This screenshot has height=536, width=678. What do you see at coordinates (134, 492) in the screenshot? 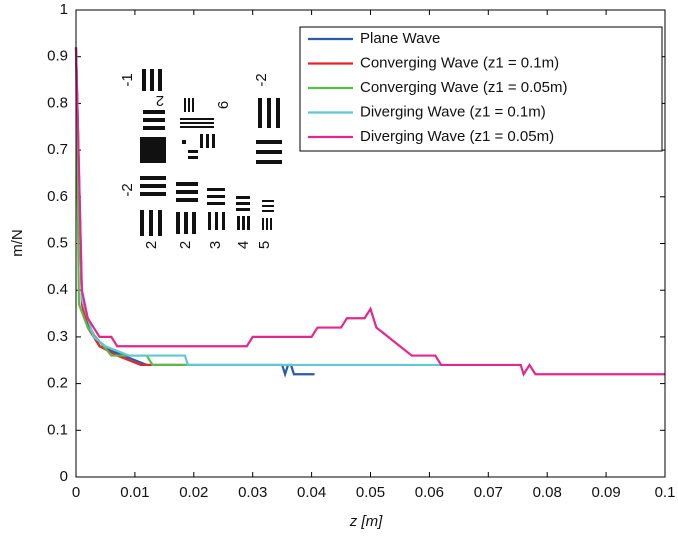
I see `x-tick-label: 0.01` at bounding box center [134, 492].